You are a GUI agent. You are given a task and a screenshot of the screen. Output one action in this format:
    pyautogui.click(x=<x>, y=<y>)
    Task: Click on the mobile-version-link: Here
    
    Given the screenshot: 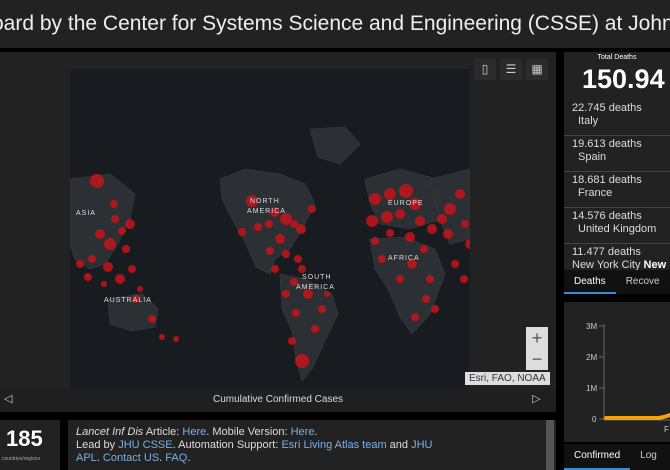 What is the action you would take?
    pyautogui.click(x=302, y=432)
    